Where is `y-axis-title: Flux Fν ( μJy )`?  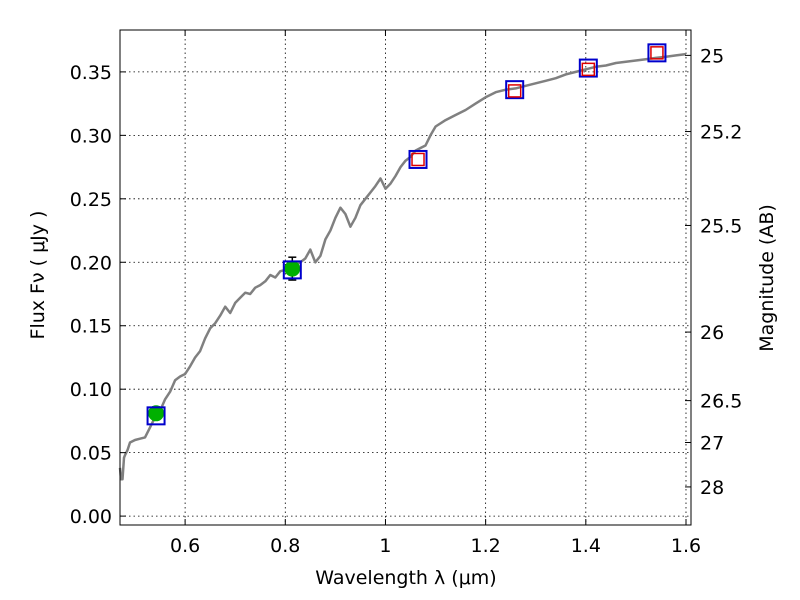 y-axis-title: Flux Fν ( μJy ) is located at coordinates (38, 275).